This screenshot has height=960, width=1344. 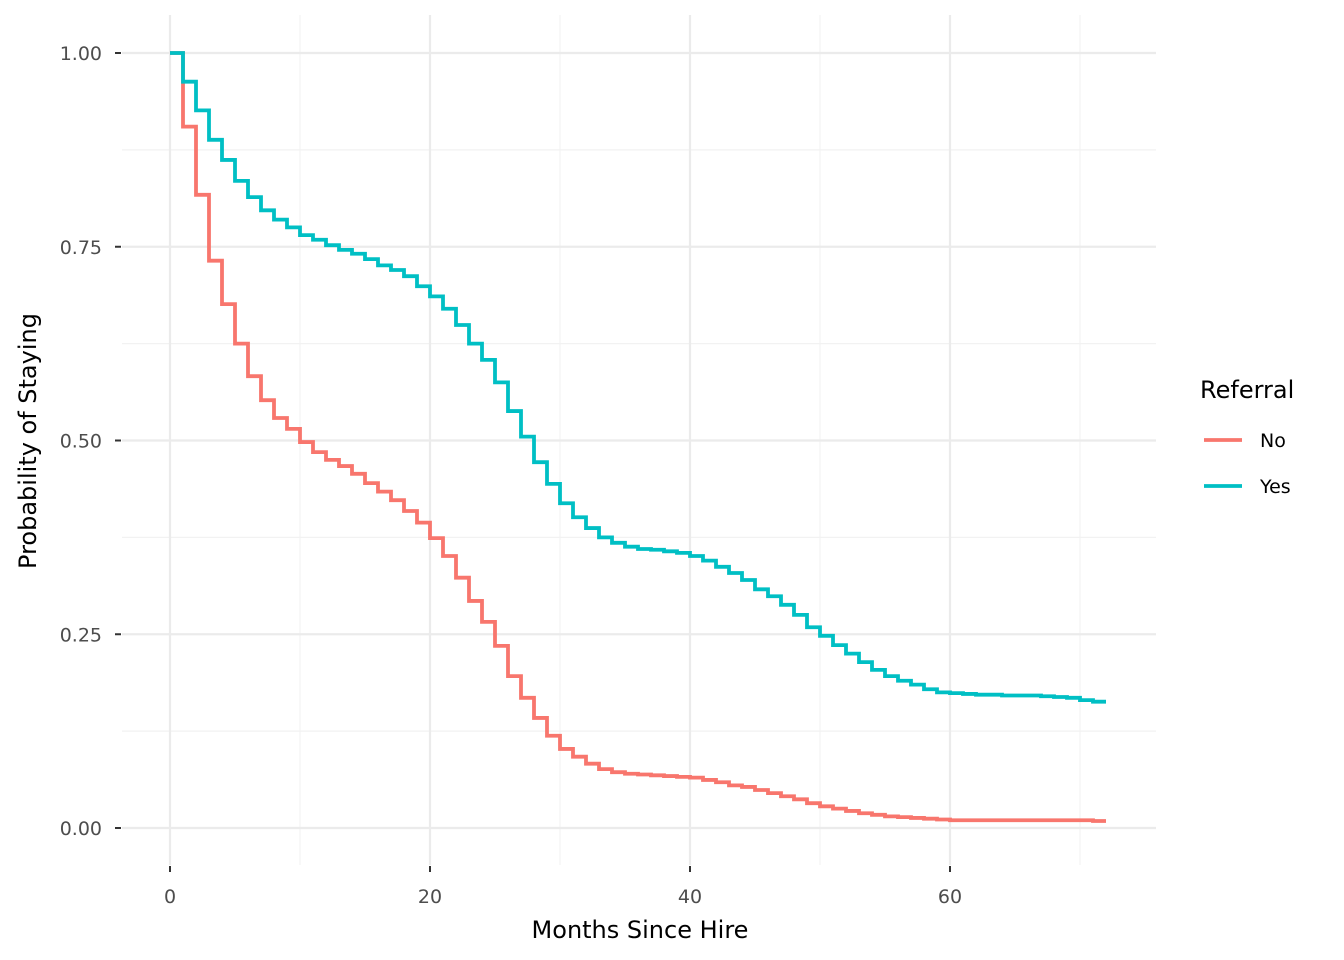 What do you see at coordinates (81, 635) in the screenshot?
I see `y-tick-label: 0.25` at bounding box center [81, 635].